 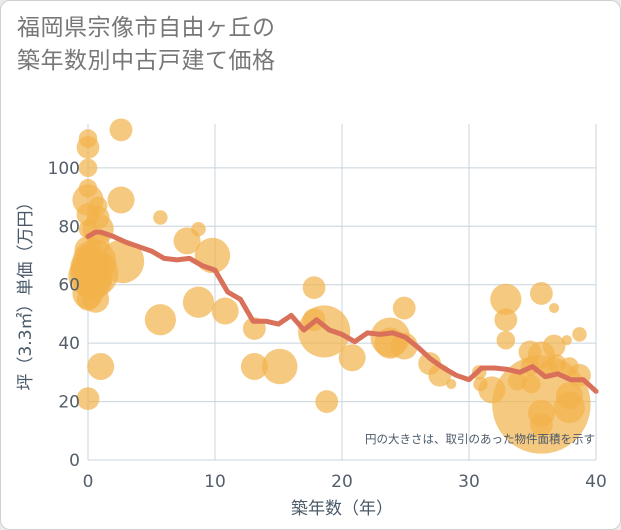 I want to click on x-tick-label: 30, so click(x=469, y=482).